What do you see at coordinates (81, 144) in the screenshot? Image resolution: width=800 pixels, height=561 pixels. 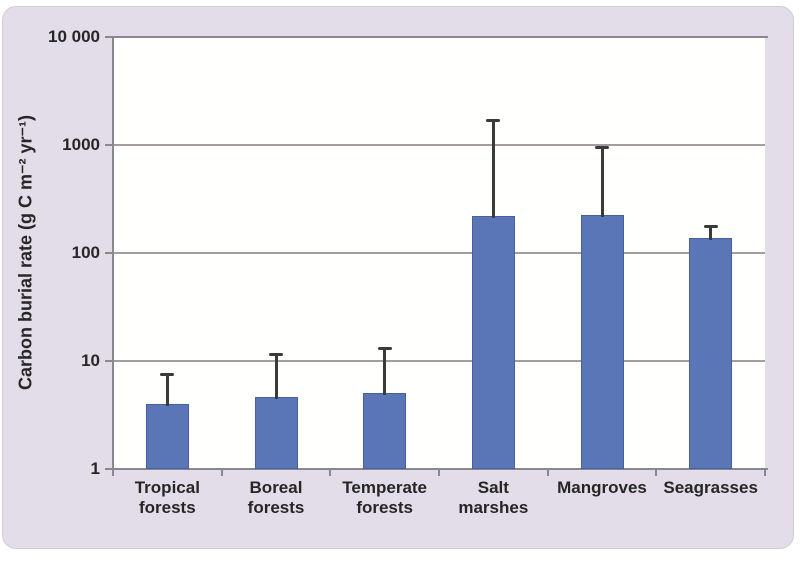 I see `y-tick-label: 1000` at bounding box center [81, 144].